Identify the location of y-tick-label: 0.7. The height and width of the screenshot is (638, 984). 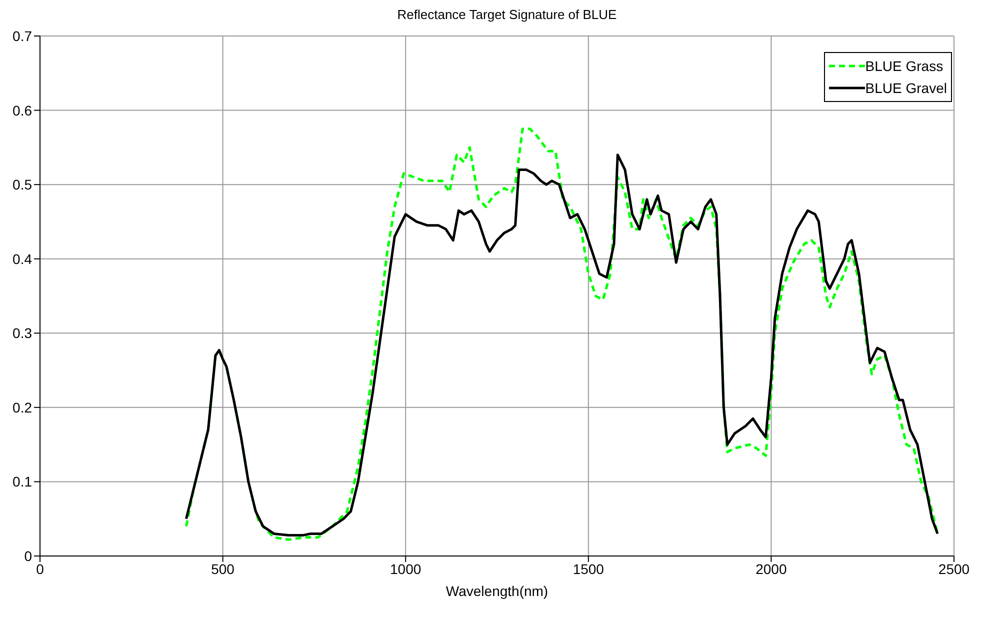
(22, 36).